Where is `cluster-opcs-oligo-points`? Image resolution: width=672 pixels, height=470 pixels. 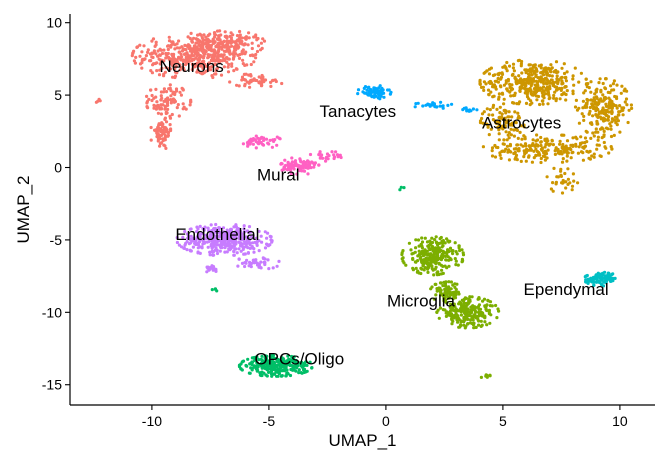
cluster-opcs-oligo-points is located at coordinates (308, 281).